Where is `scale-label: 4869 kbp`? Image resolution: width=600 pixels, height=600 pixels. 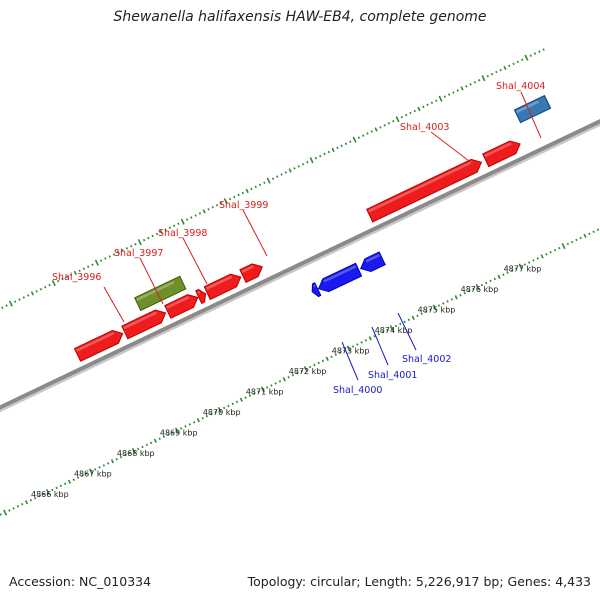
scale-label: 4869 kbp is located at coordinates (179, 433).